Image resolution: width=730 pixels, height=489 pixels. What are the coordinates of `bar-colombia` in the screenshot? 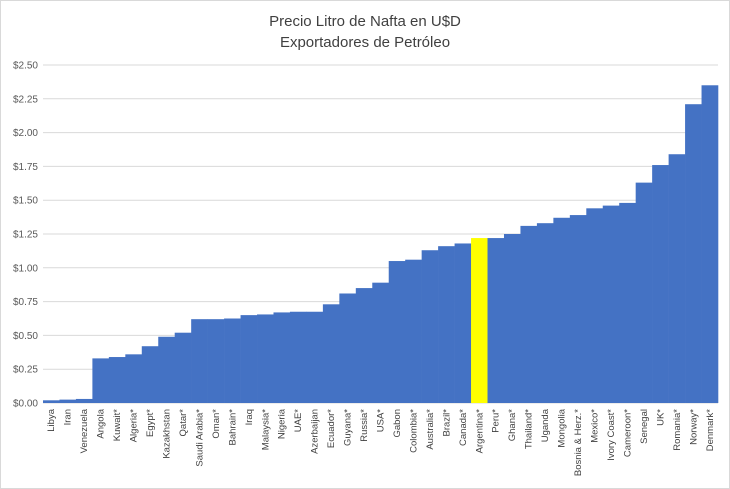 It's located at (413, 331).